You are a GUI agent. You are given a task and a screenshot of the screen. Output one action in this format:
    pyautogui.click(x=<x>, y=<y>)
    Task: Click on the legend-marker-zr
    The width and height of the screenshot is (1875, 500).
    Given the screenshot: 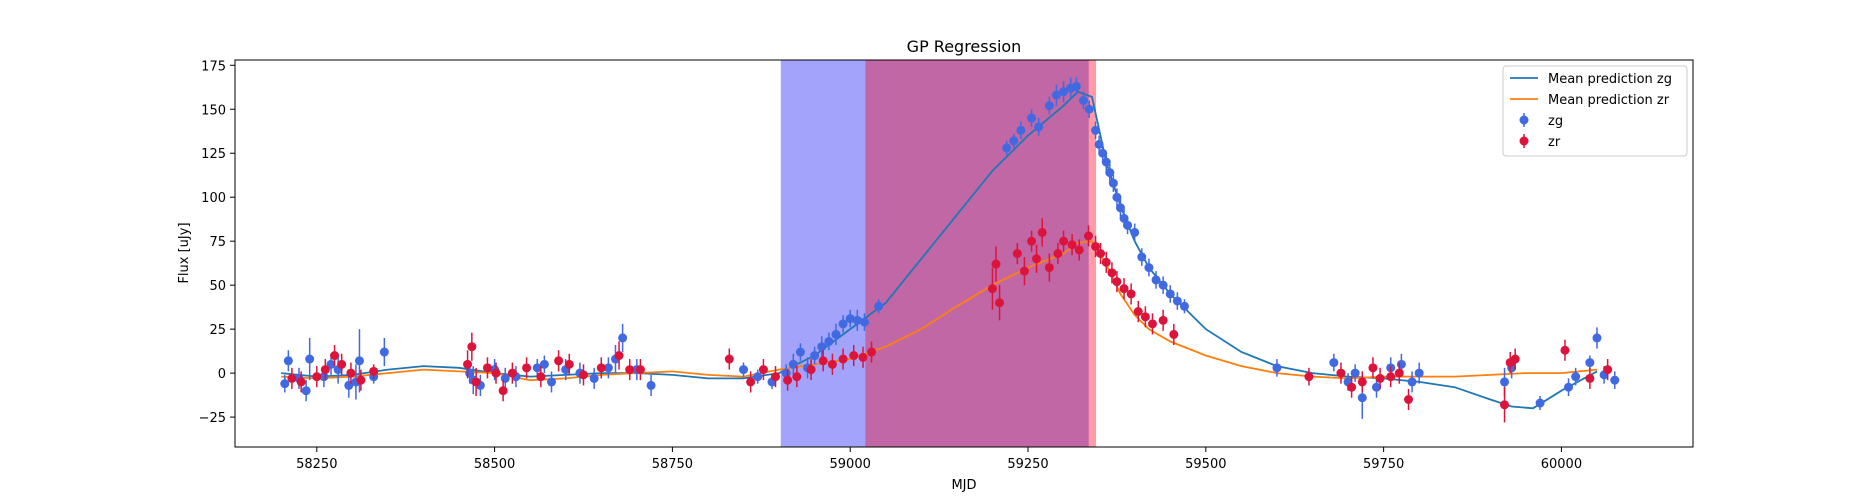 What is the action you would take?
    pyautogui.click(x=1524, y=141)
    